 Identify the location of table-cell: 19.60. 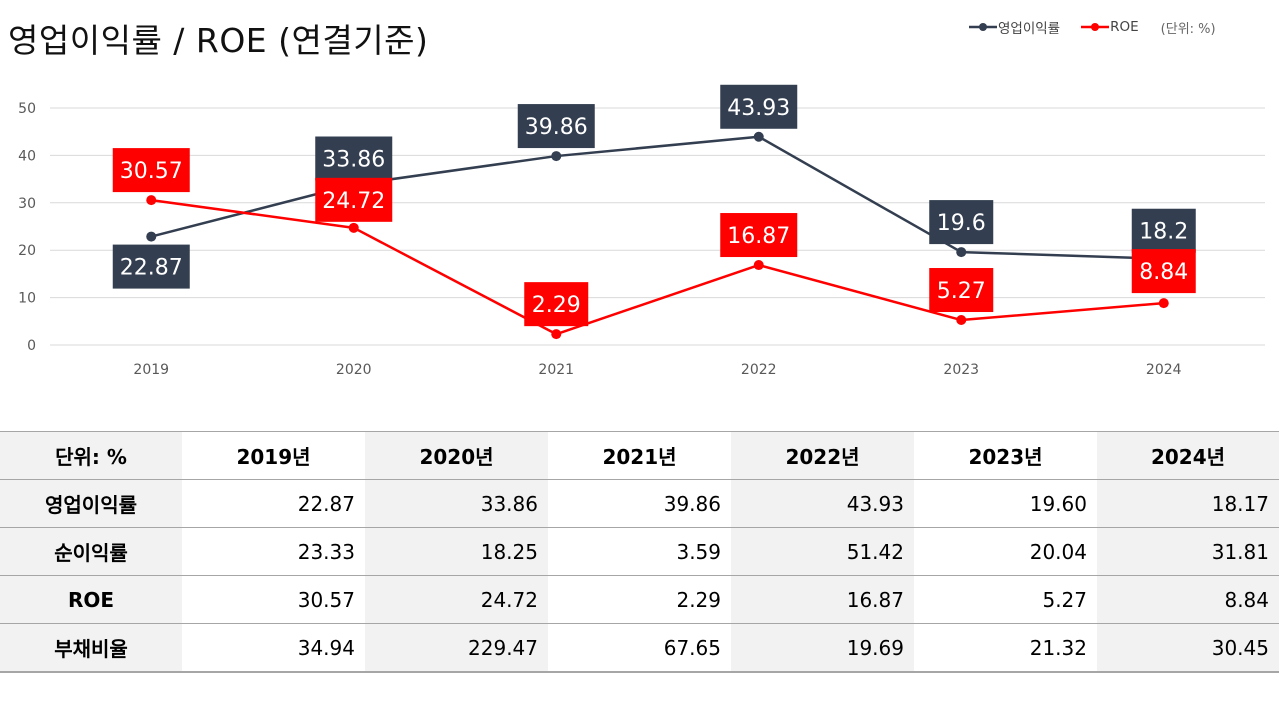
(1005, 503).